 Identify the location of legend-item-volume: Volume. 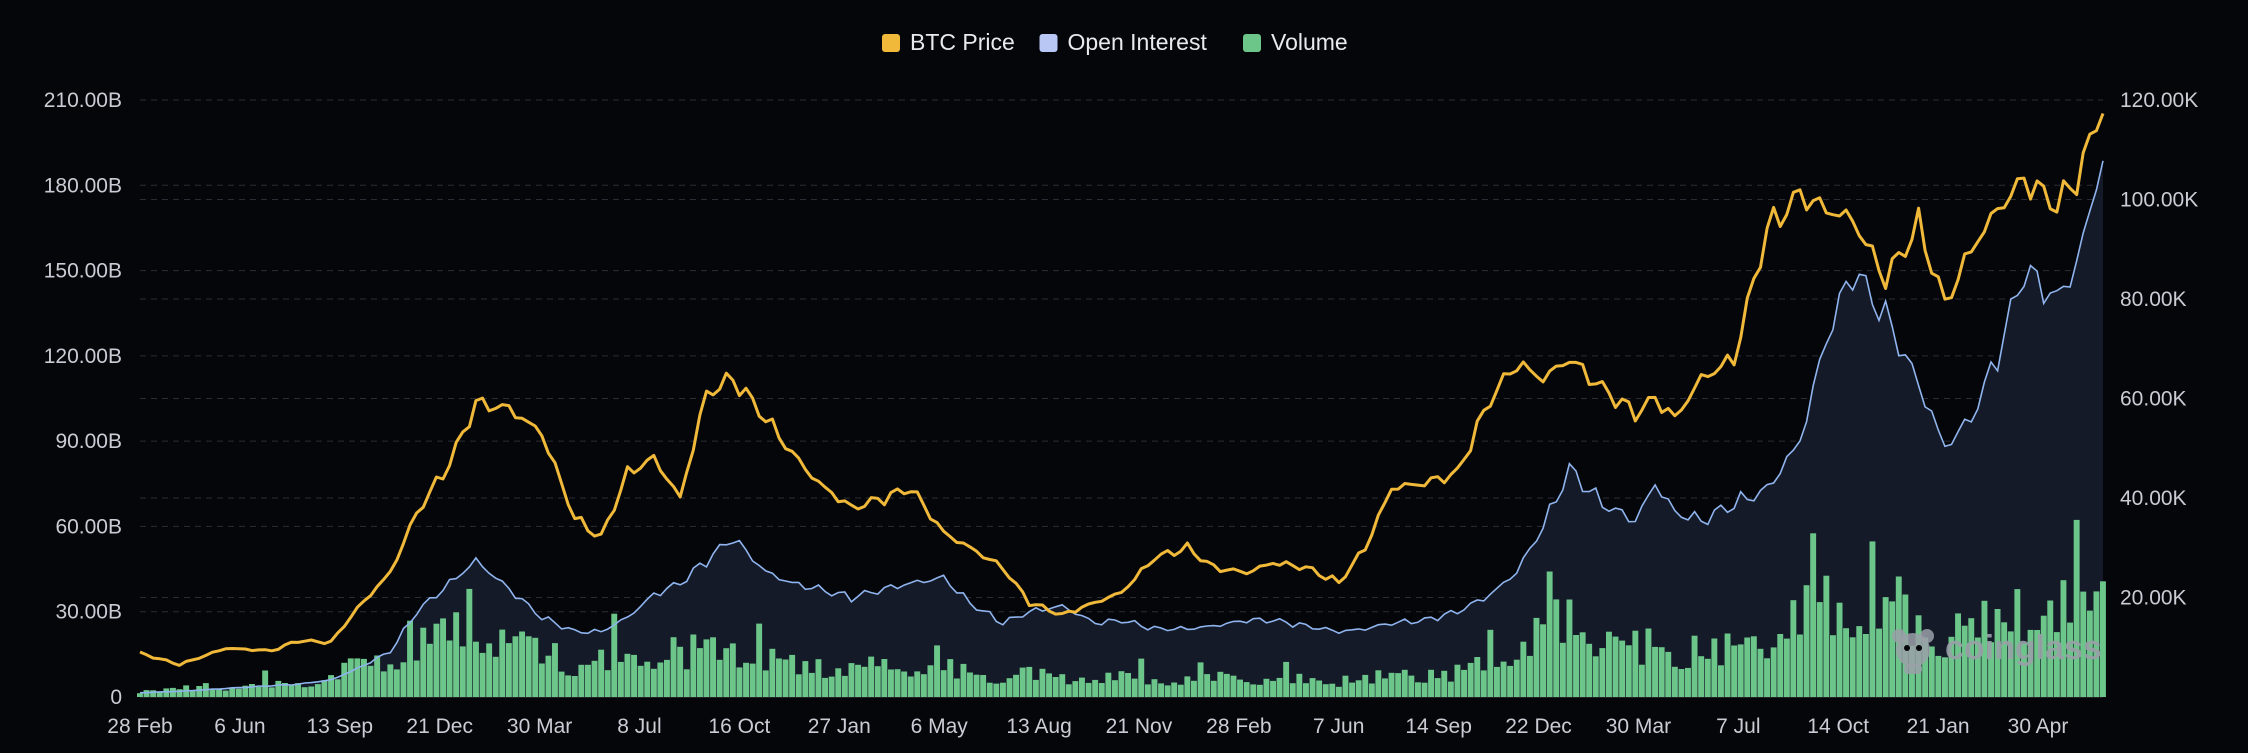
(1295, 42).